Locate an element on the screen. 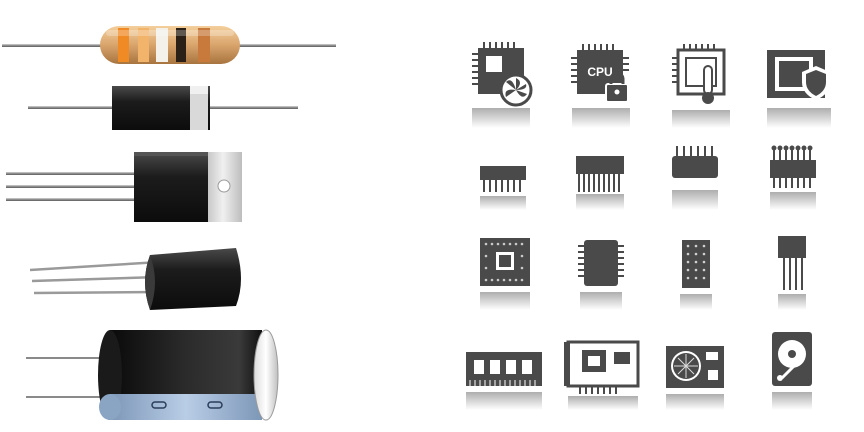  cpu-lock-icon: CPU is located at coordinates (600, 86).